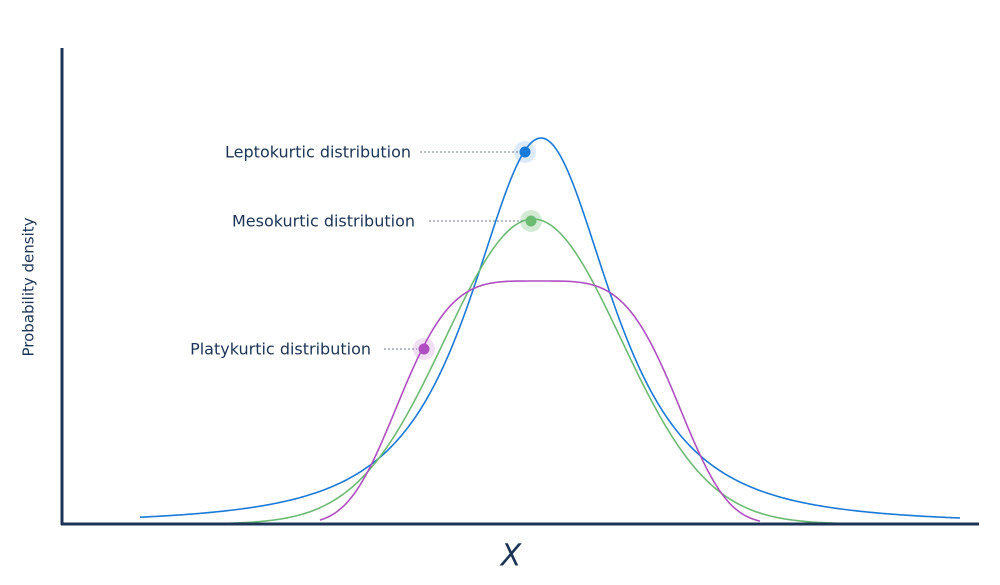  I want to click on annotation: Leptokurtic distribution, so click(318, 152).